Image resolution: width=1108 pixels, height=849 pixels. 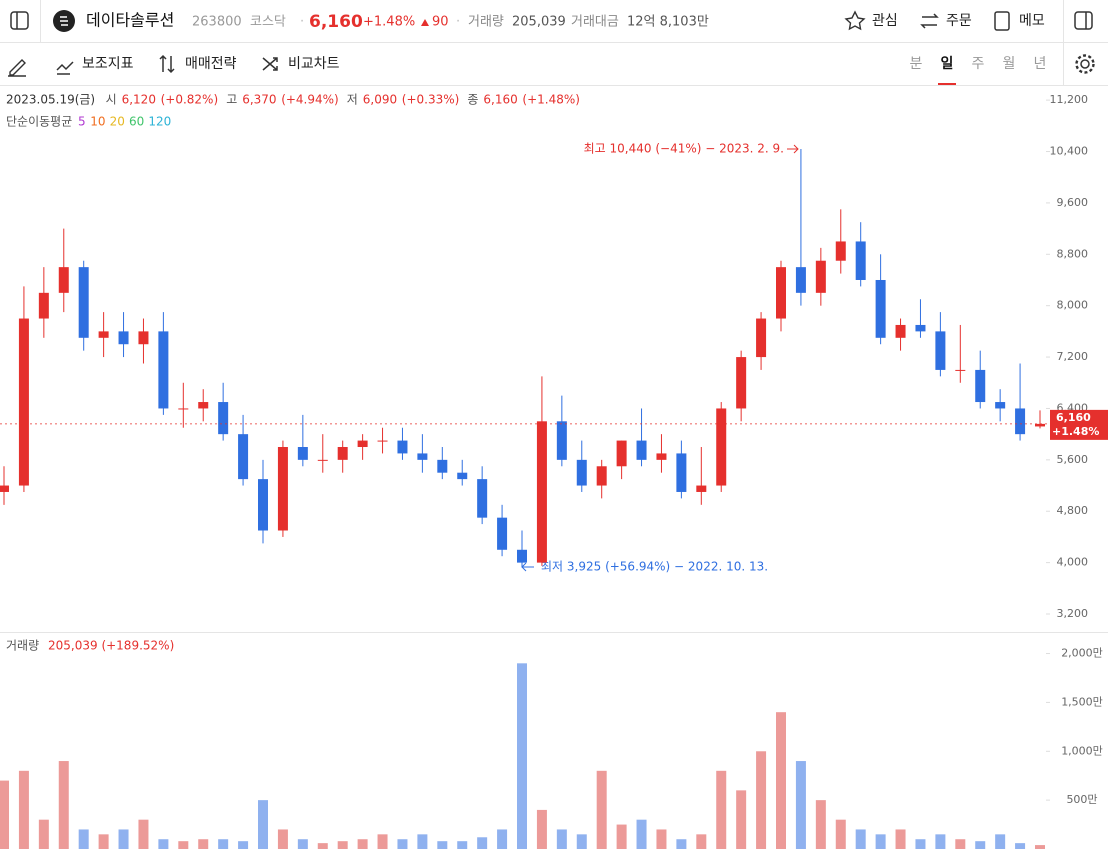 I want to click on stock-code: 263800, so click(x=217, y=22).